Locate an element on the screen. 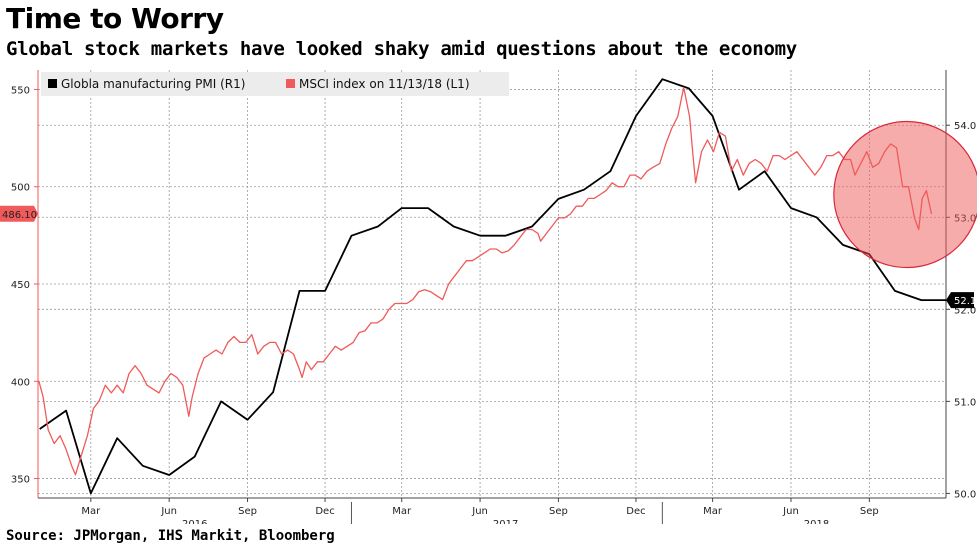  chart-title: Time to Worry is located at coordinates (115, 18).